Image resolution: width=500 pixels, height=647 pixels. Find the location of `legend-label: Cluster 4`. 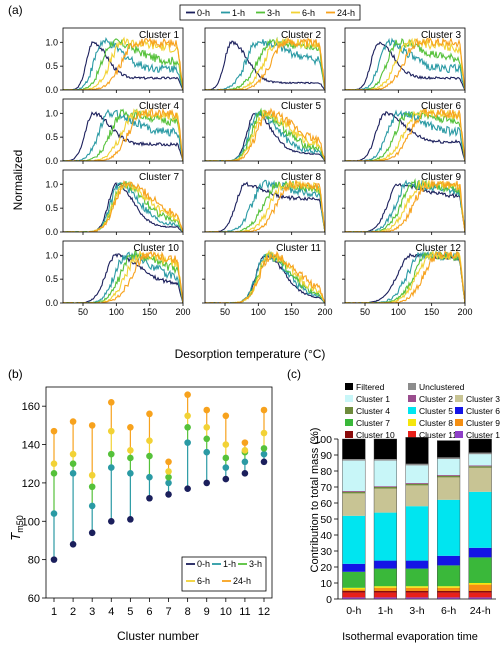

legend-label: Cluster 4 is located at coordinates (373, 411).